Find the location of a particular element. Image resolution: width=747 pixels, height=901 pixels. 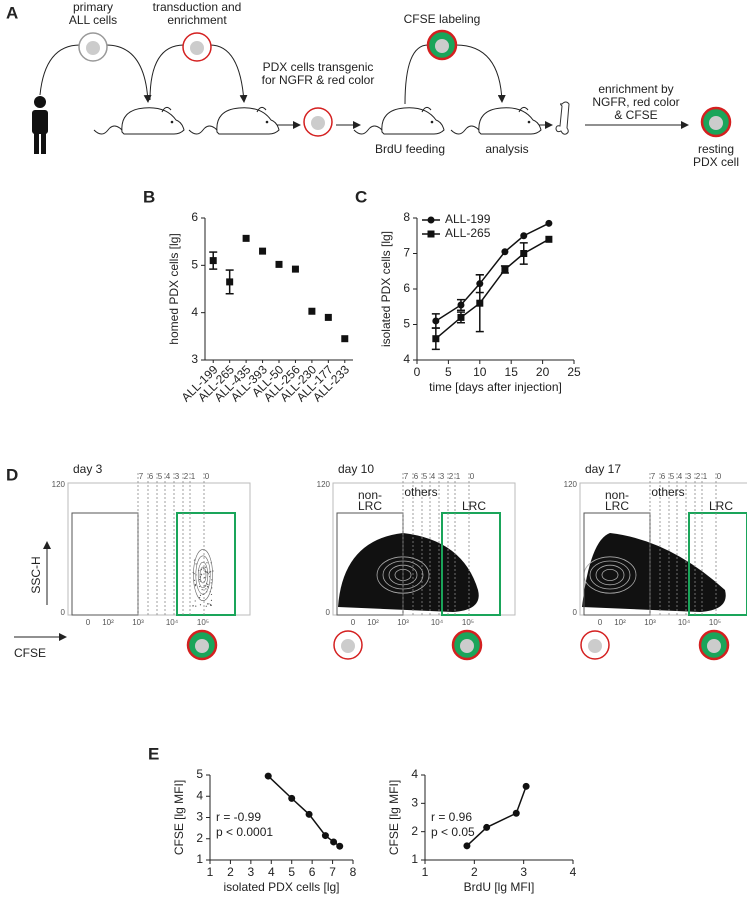

x-axis-label: isolated PDX cells [lg] is located at coordinates (281, 887).